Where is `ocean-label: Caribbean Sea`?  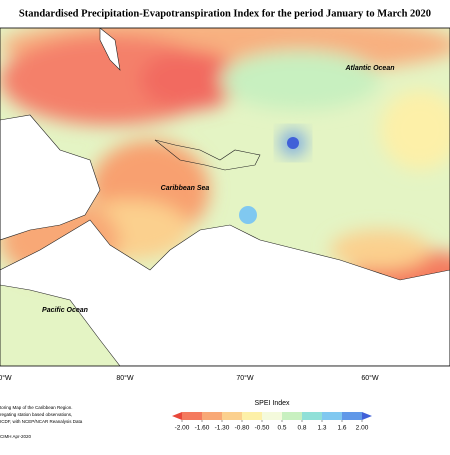 ocean-label: Caribbean Sea is located at coordinates (185, 188).